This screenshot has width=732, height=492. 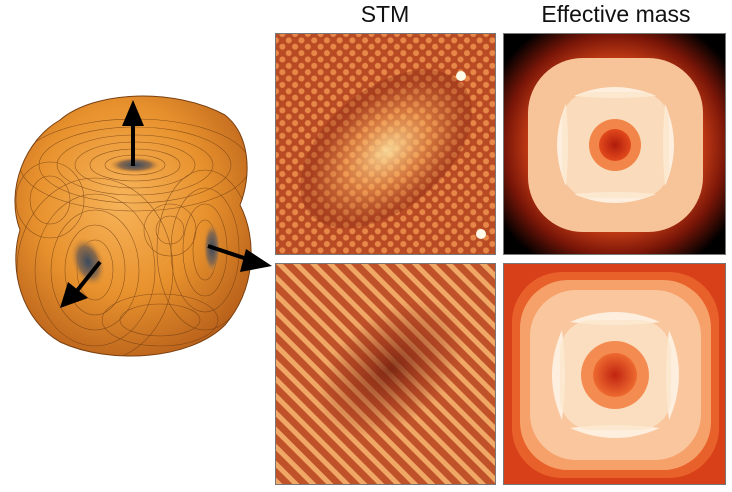 What do you see at coordinates (133, 133) in the screenshot?
I see `arrow-up-icon` at bounding box center [133, 133].